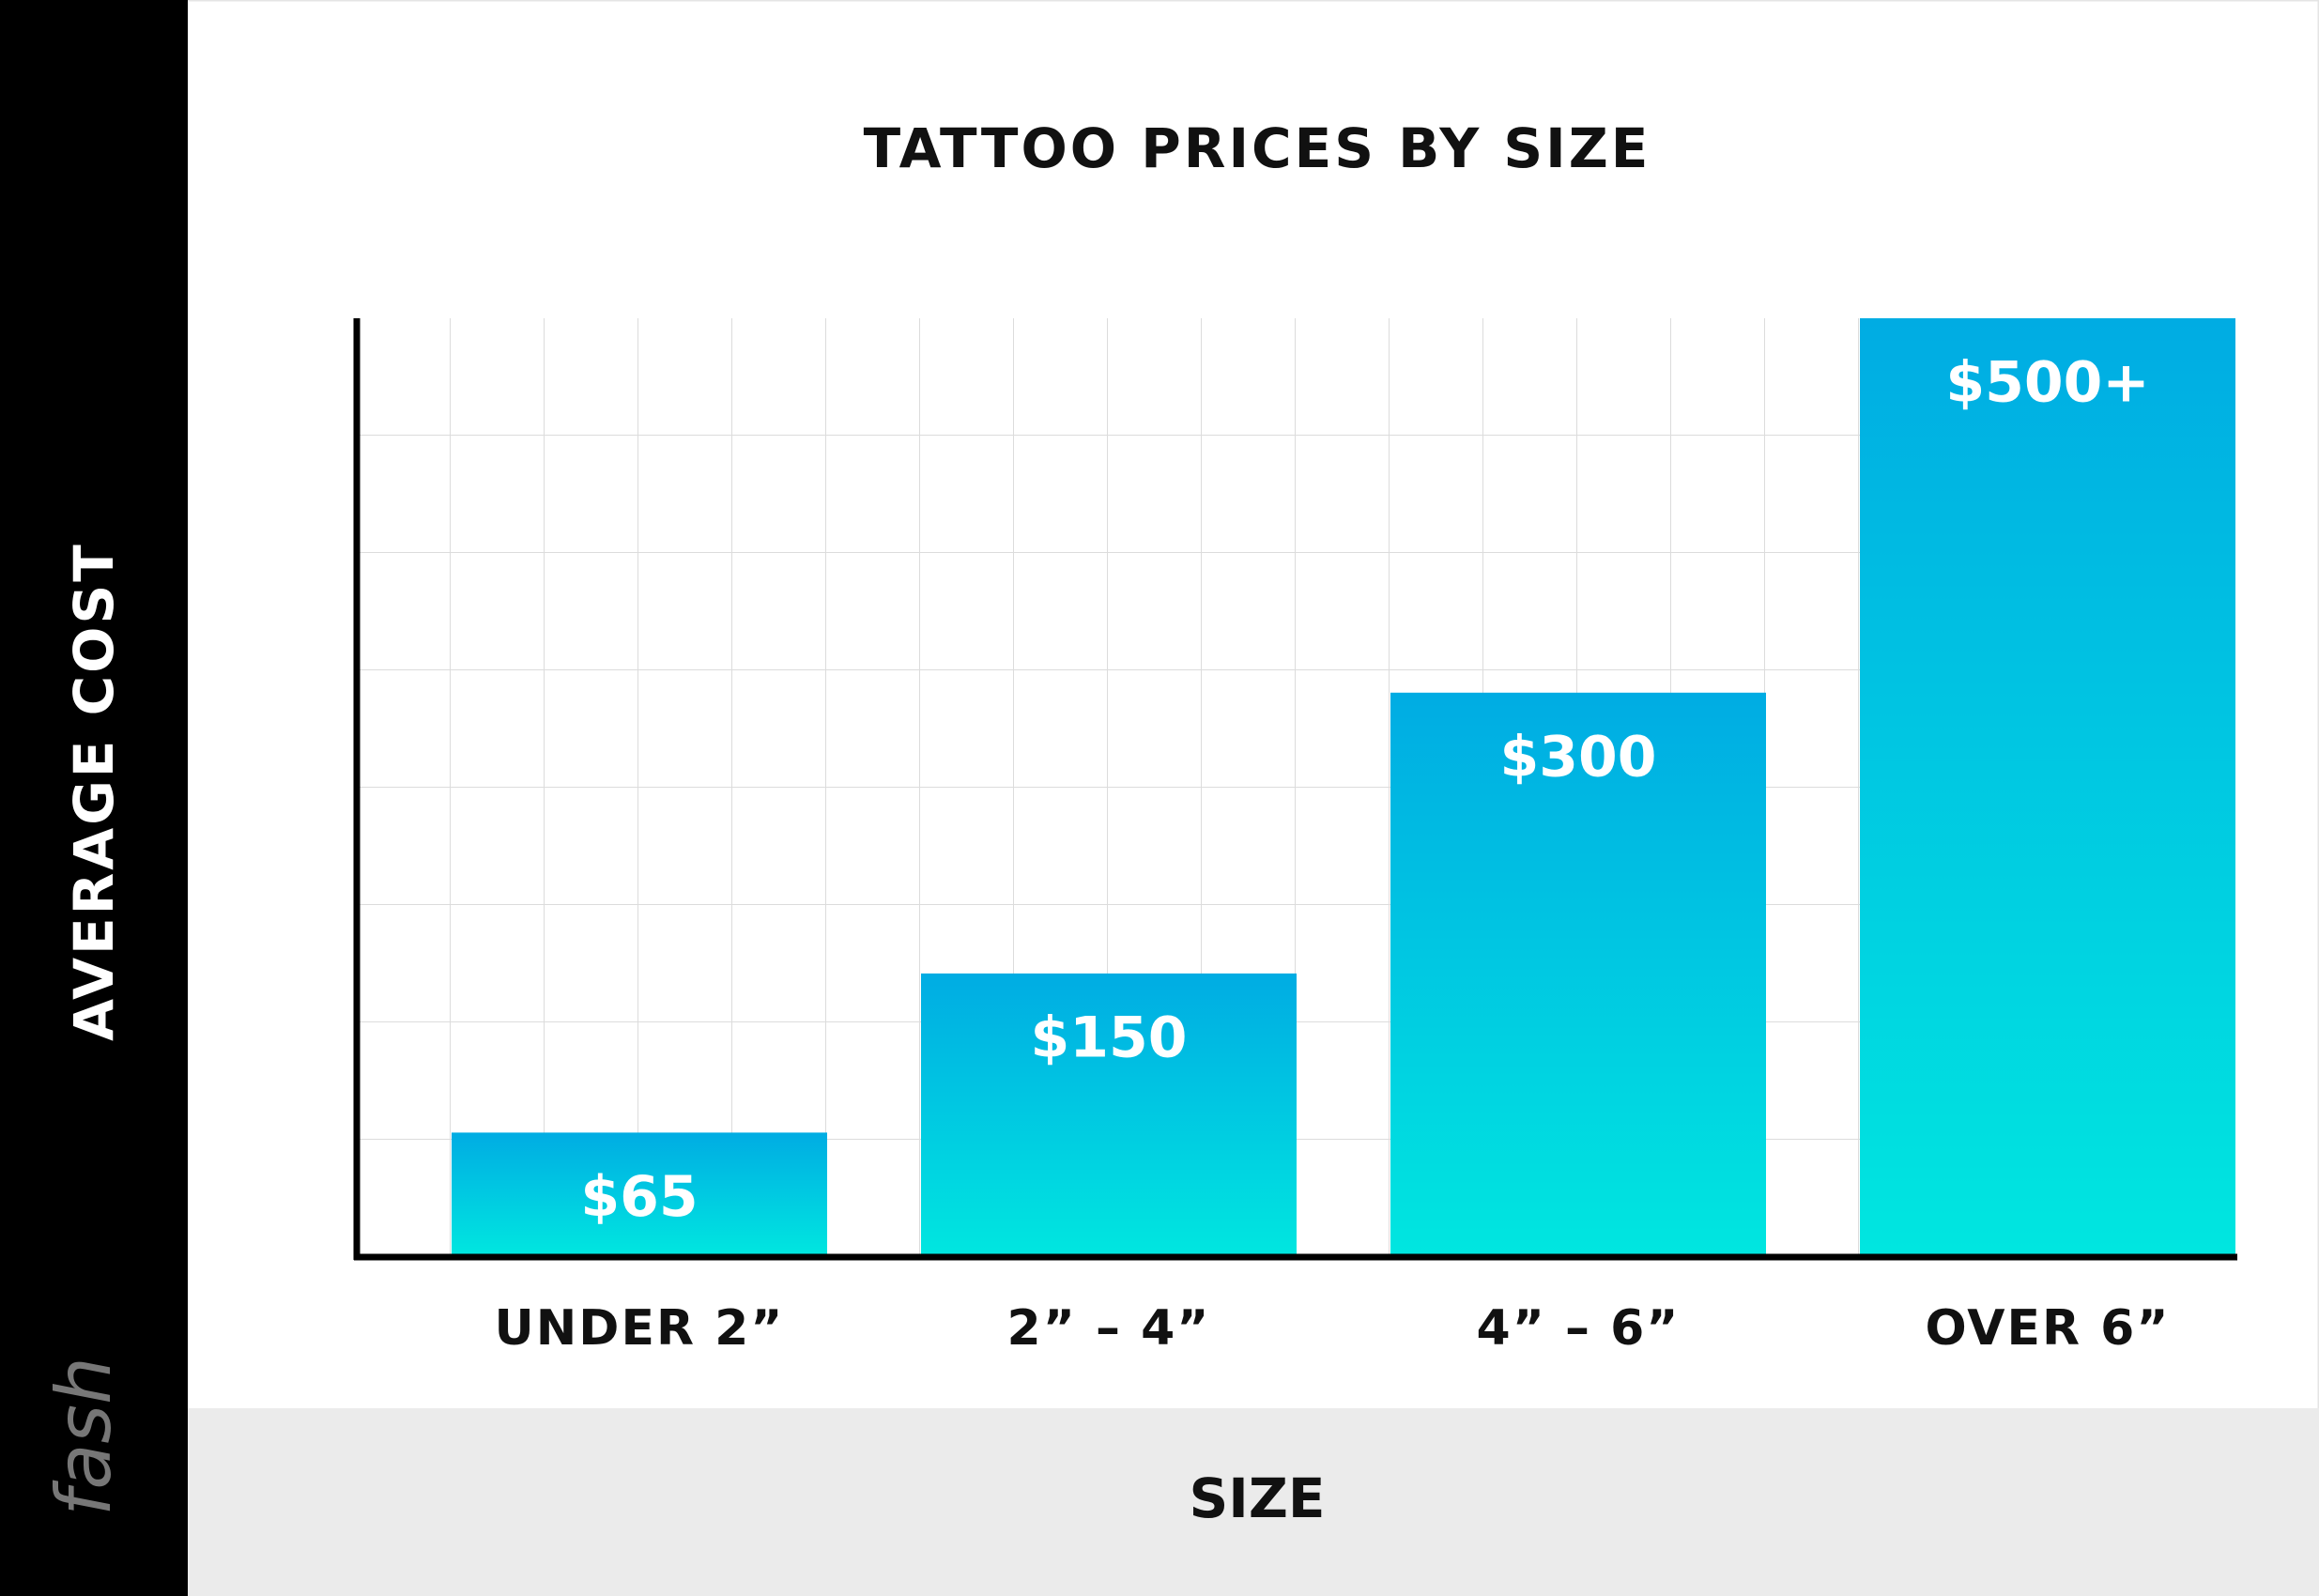 Image resolution: width=2319 pixels, height=1596 pixels. I want to click on value-label: $65, so click(639, 1197).